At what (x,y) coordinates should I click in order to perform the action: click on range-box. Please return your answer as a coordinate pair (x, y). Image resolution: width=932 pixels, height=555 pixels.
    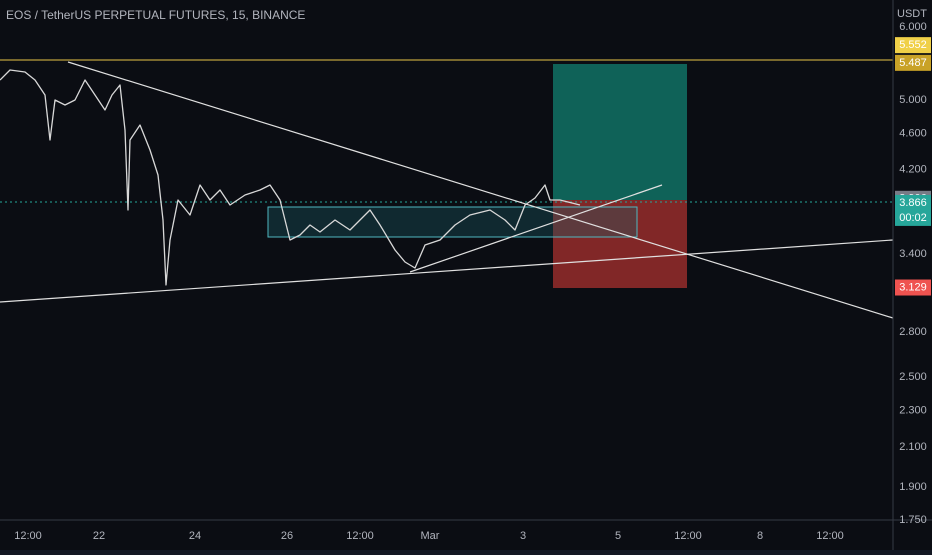
    Looking at the image, I should click on (452, 222).